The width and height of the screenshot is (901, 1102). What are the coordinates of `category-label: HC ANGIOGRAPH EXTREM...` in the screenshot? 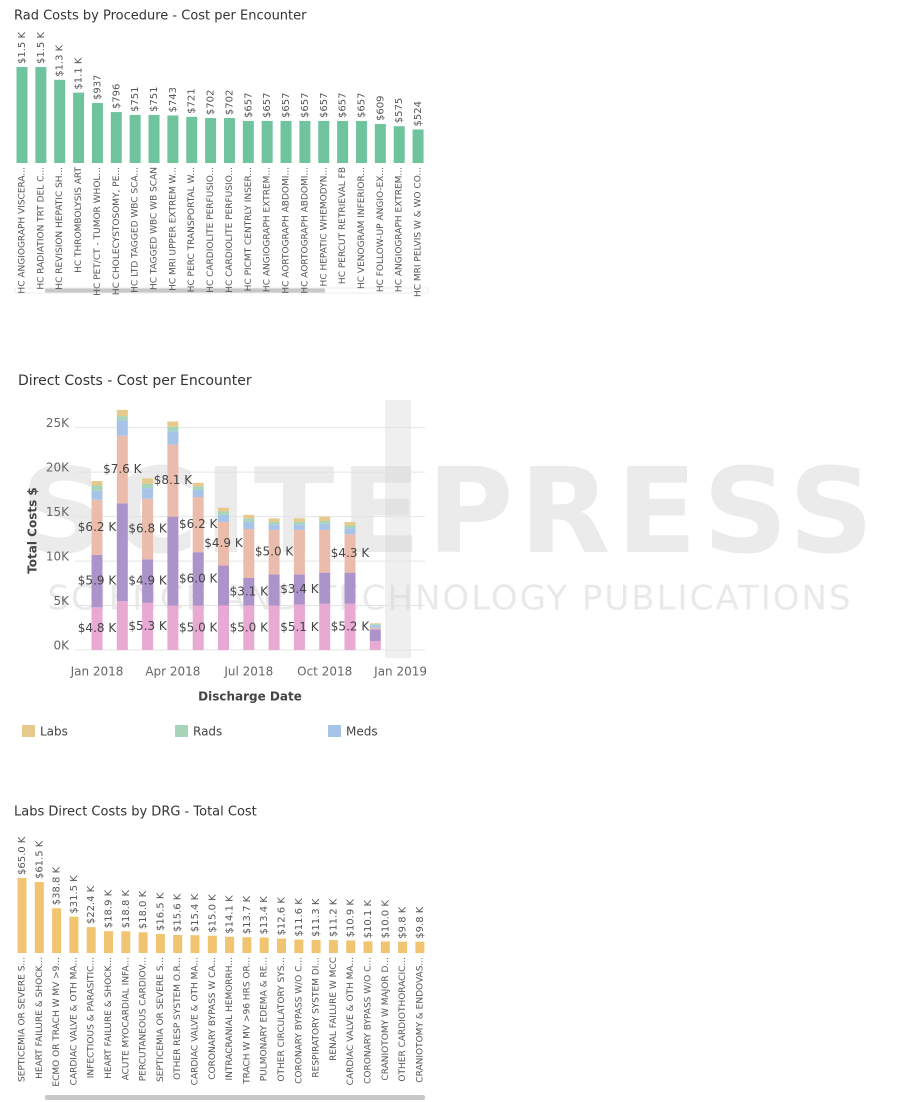 It's located at (400, 229).